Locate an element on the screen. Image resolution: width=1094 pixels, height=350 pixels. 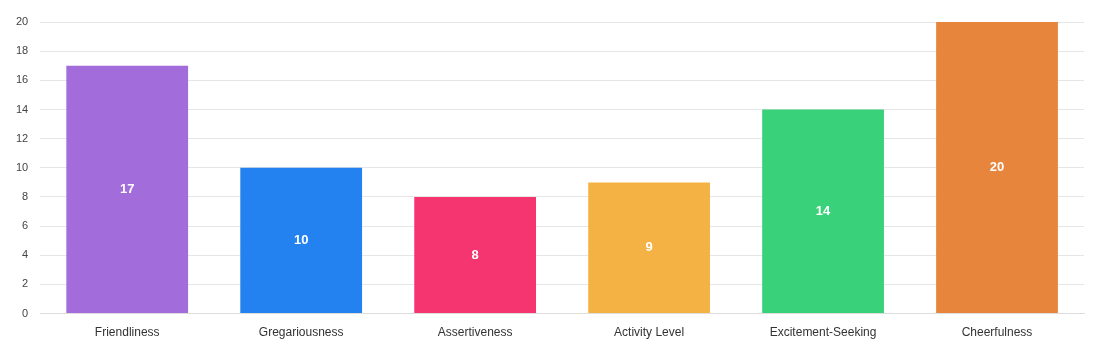
data-label: 20 is located at coordinates (997, 167).